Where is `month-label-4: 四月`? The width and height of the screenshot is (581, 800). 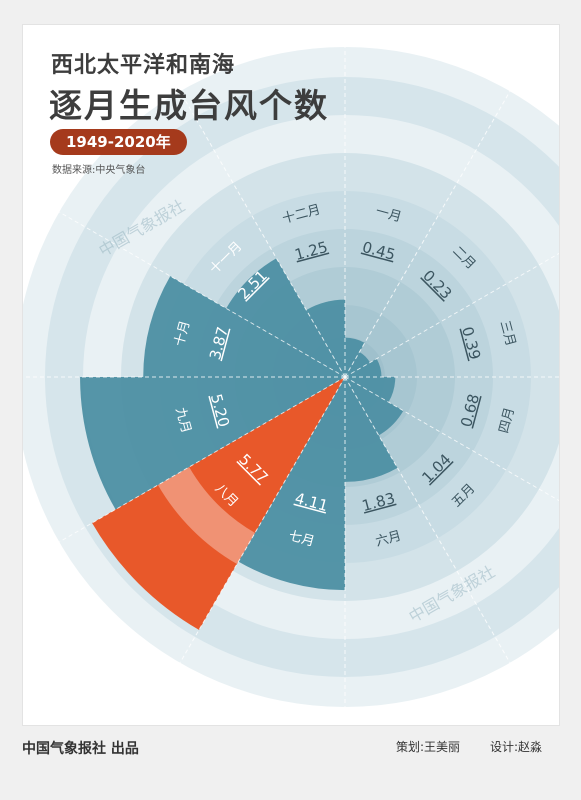 month-label-4: 四月 is located at coordinates (507, 420).